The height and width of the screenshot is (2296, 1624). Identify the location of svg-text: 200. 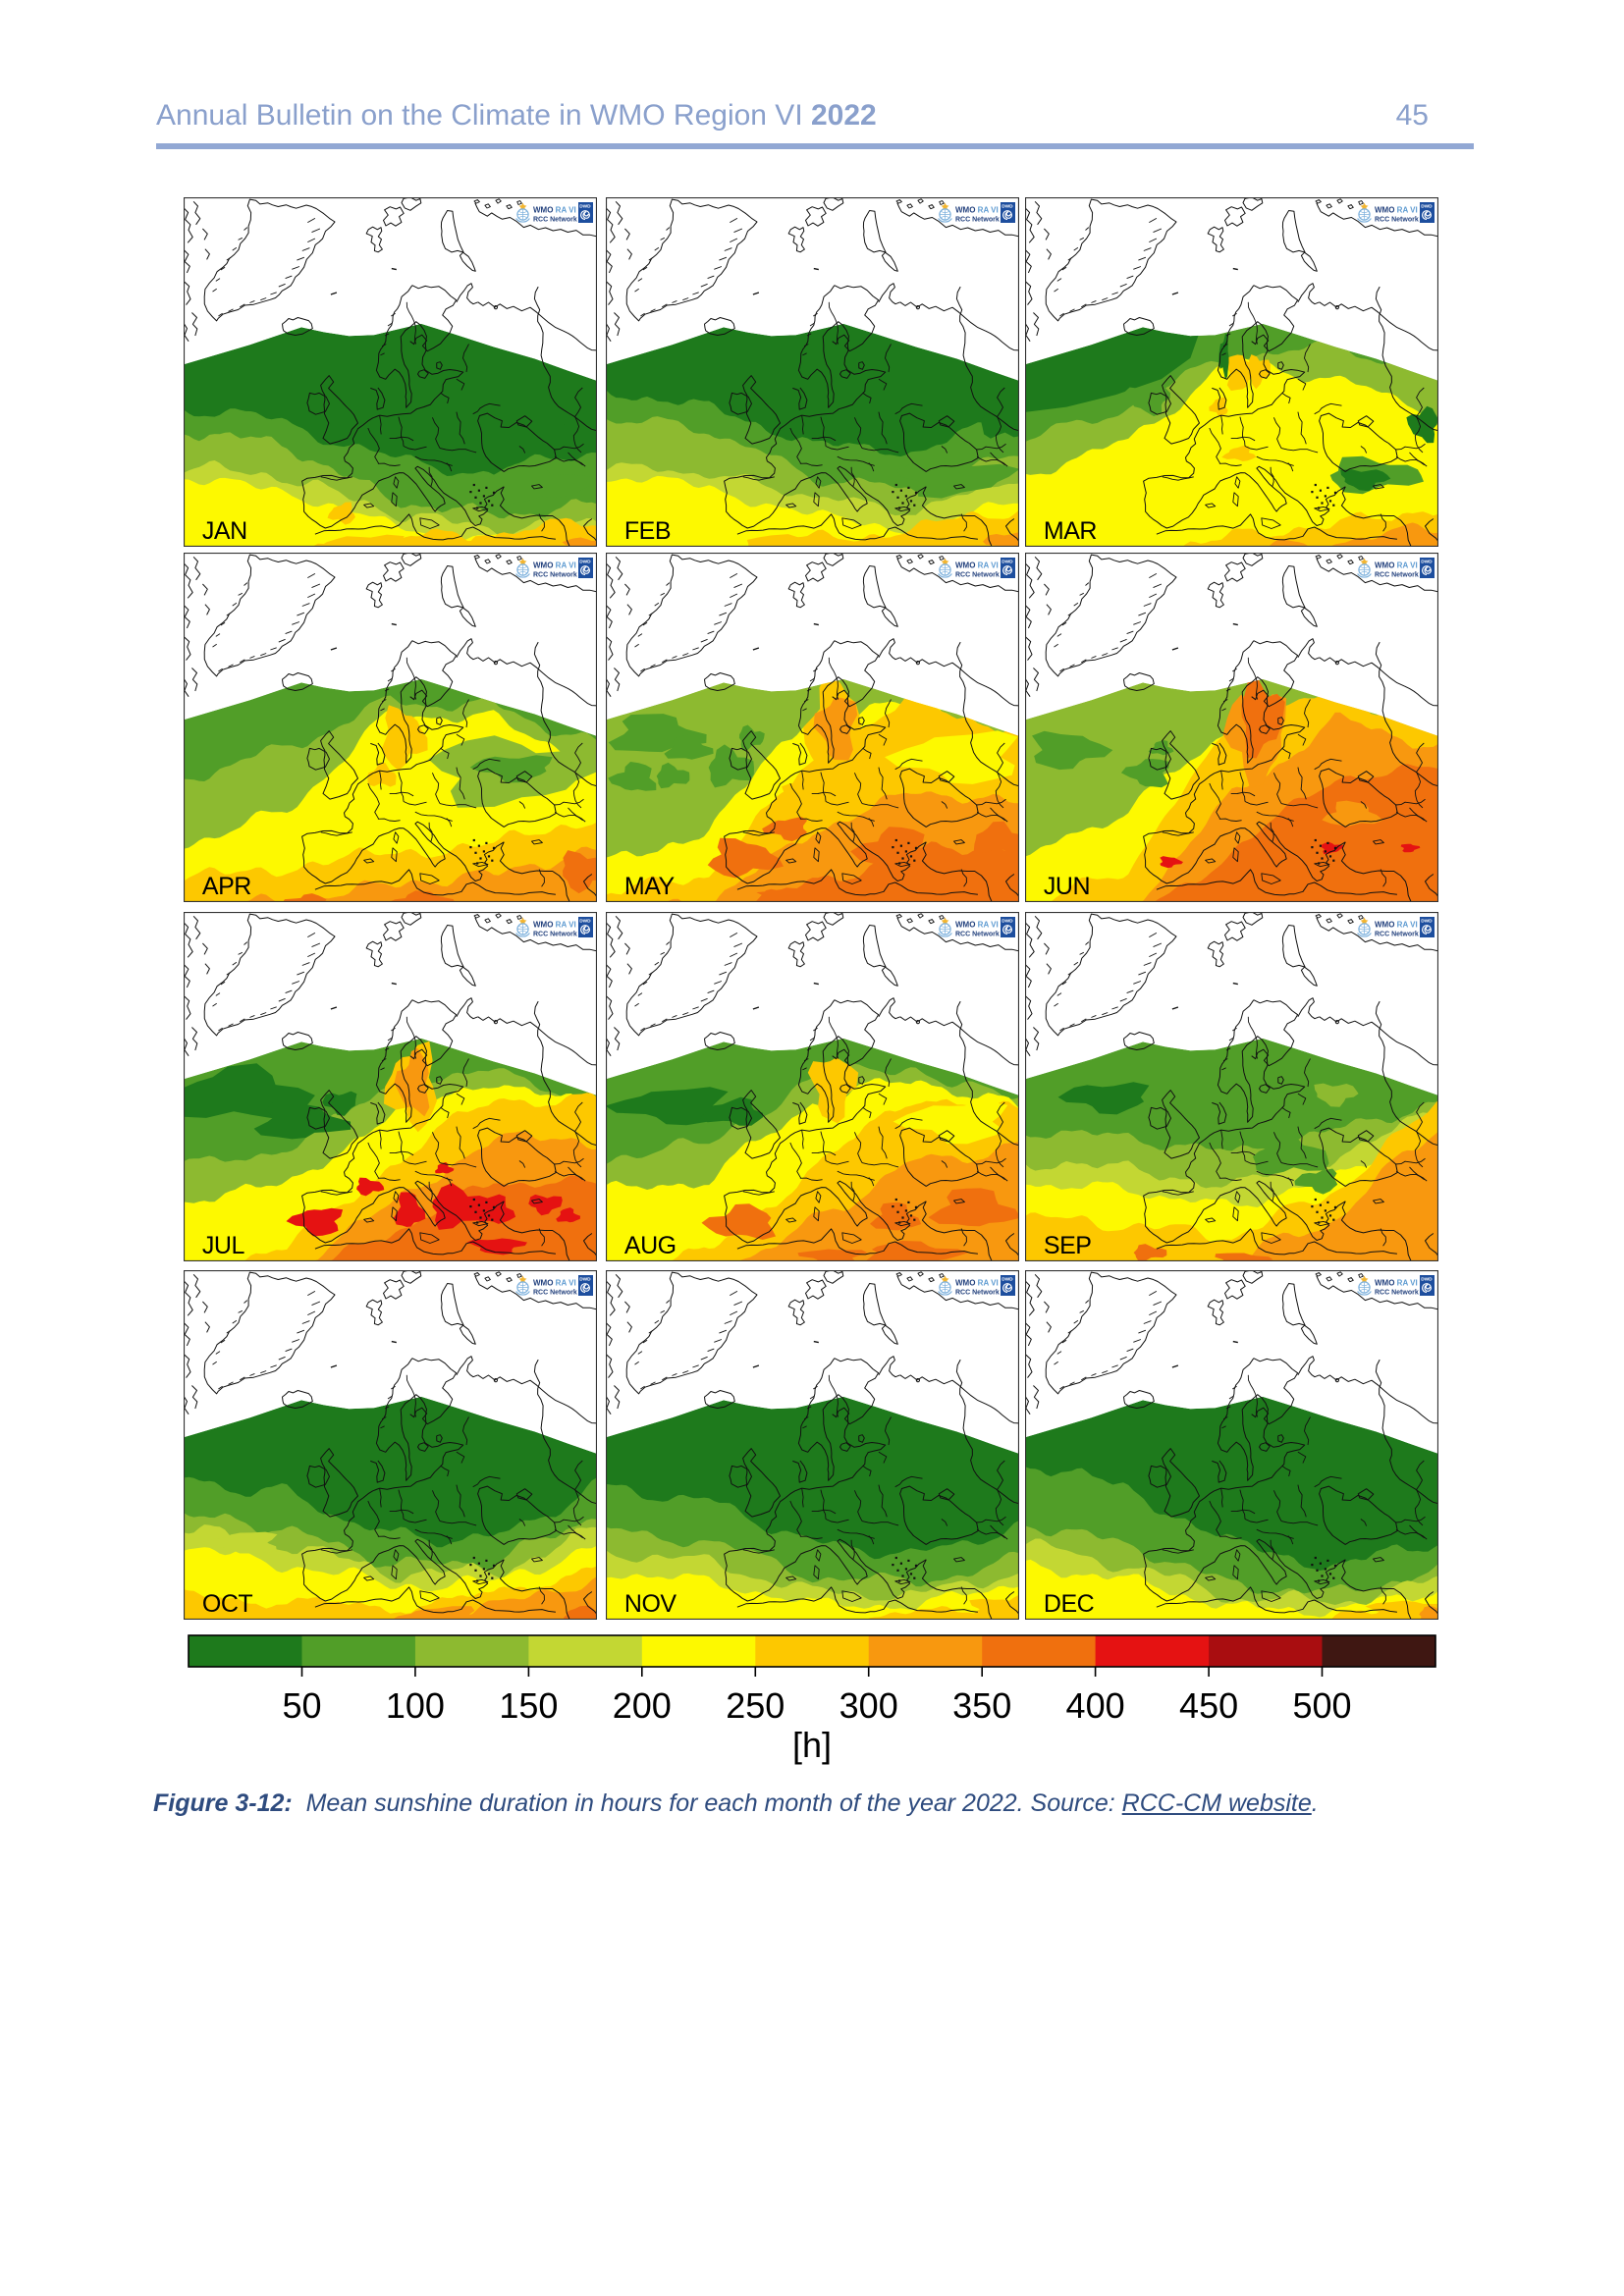
(642, 1705).